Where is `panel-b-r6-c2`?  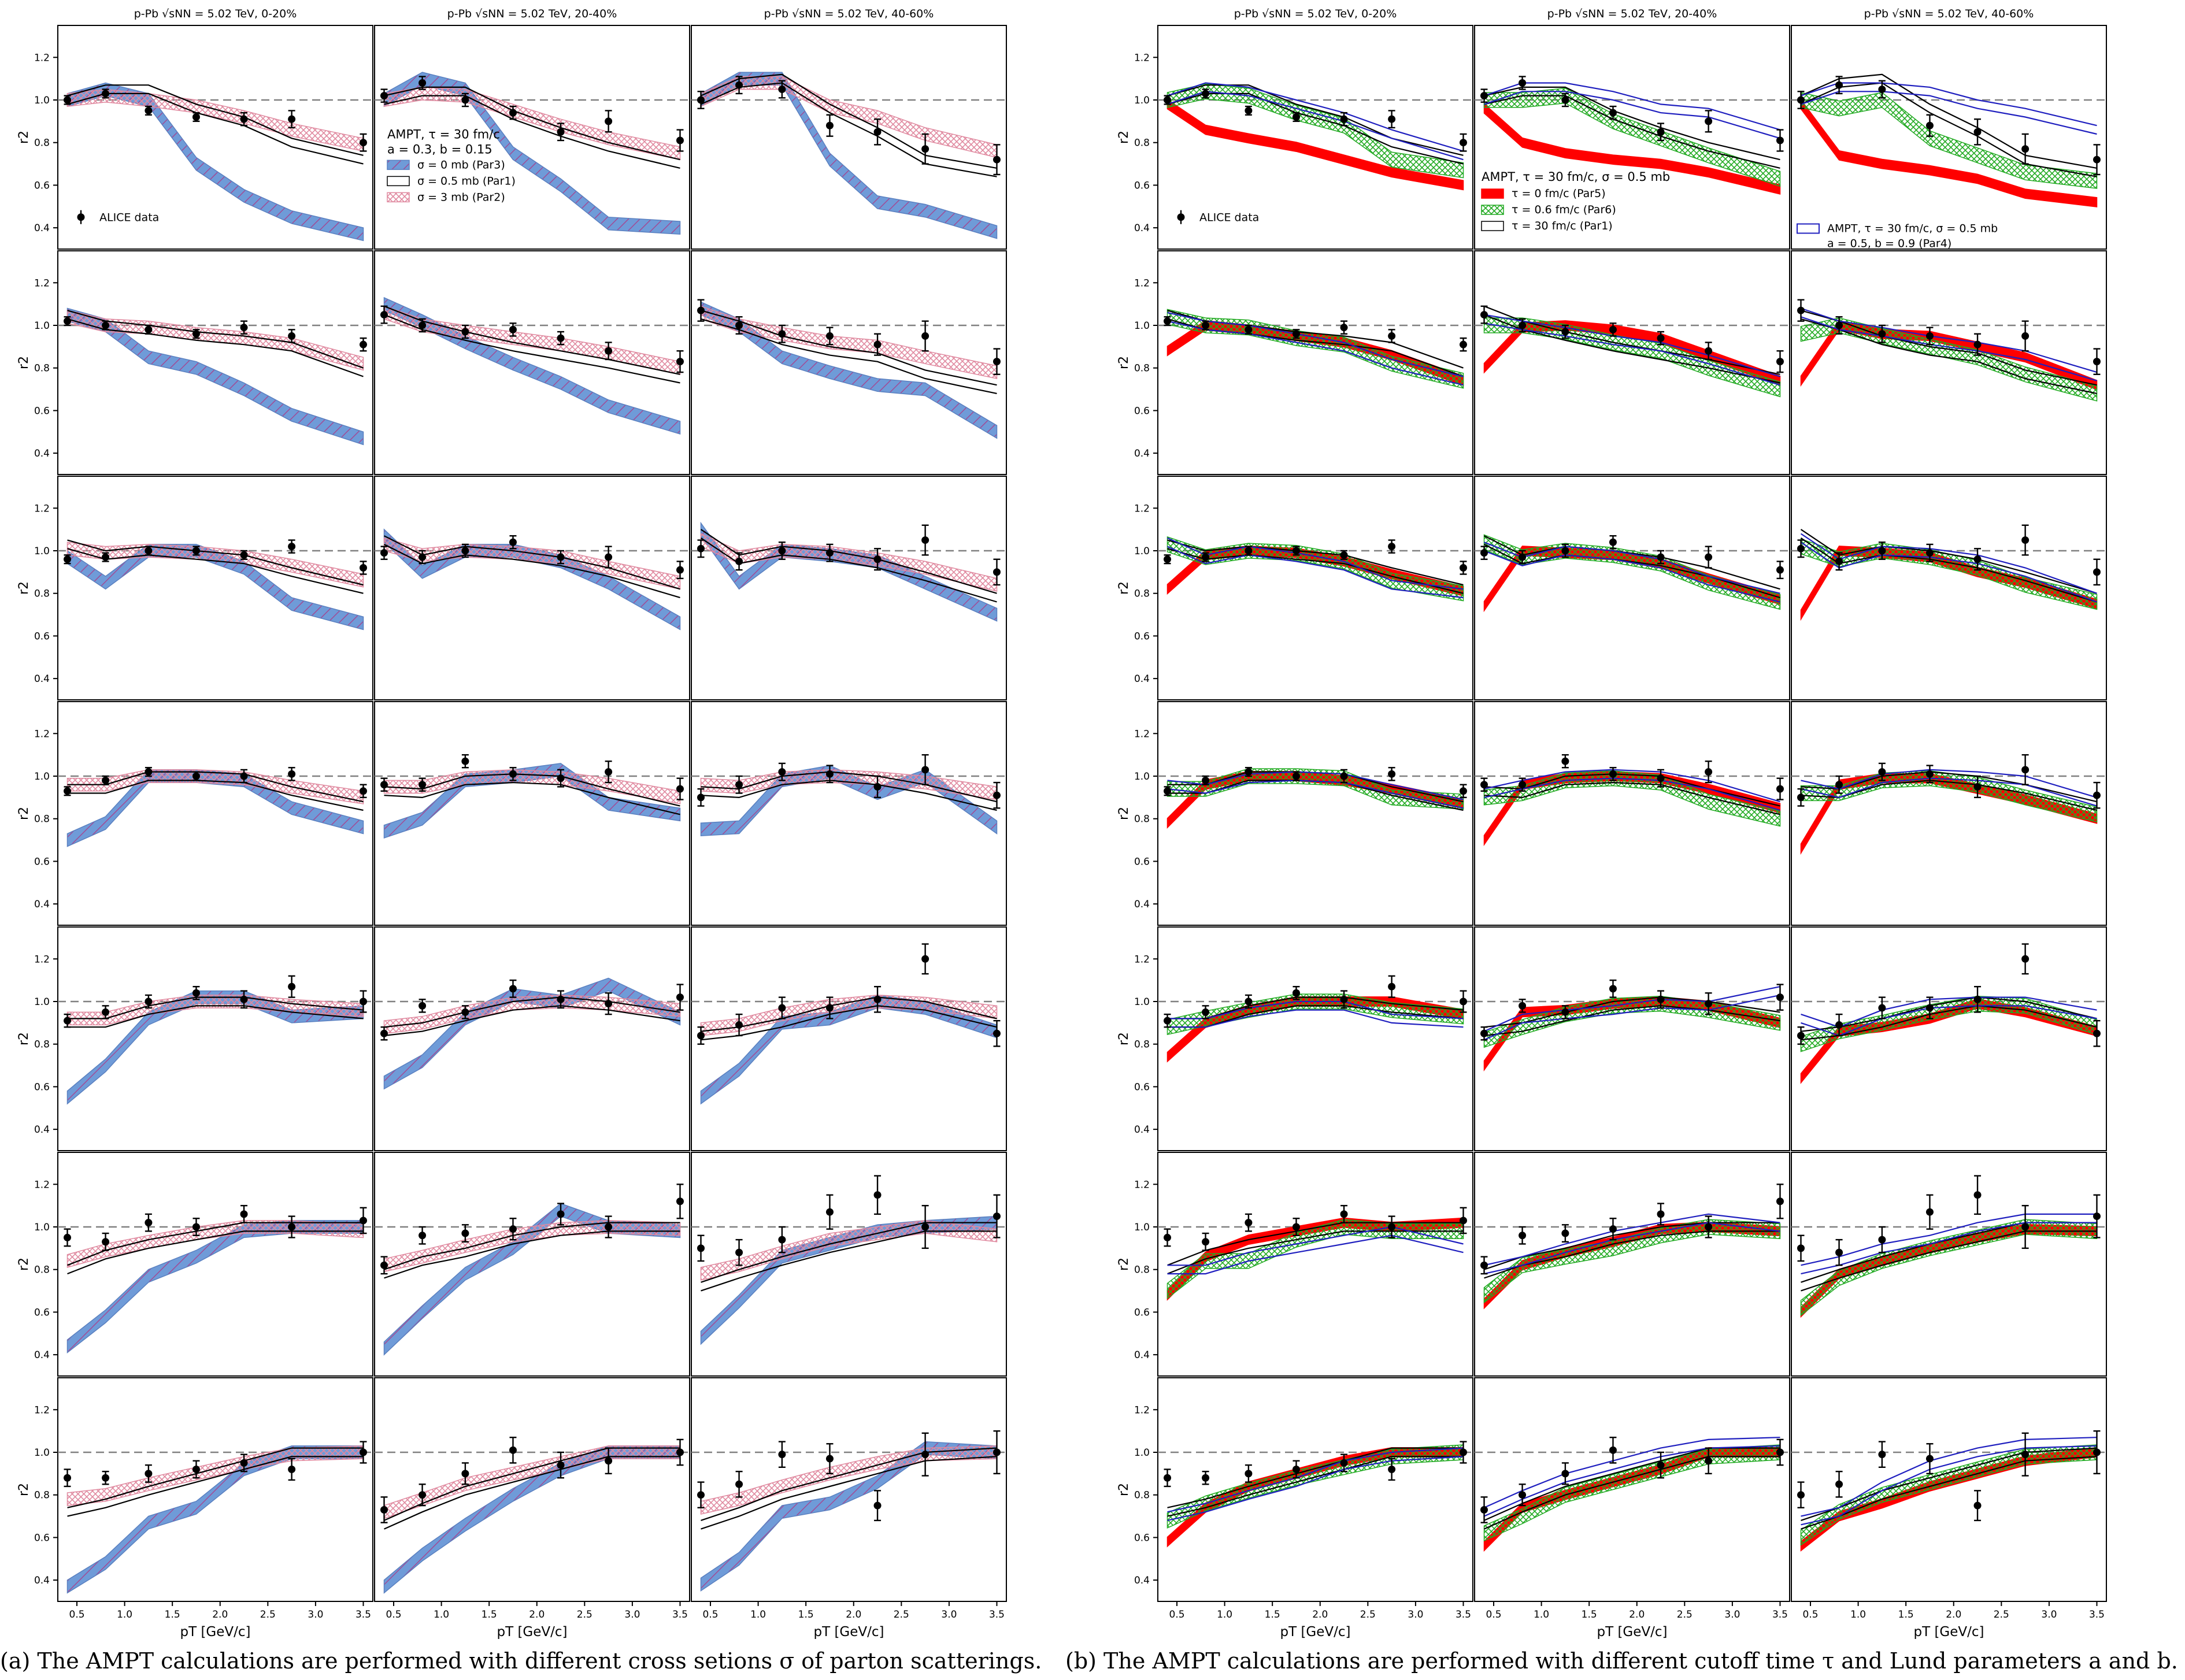
panel-b-r6-c2 is located at coordinates (1632, 1264).